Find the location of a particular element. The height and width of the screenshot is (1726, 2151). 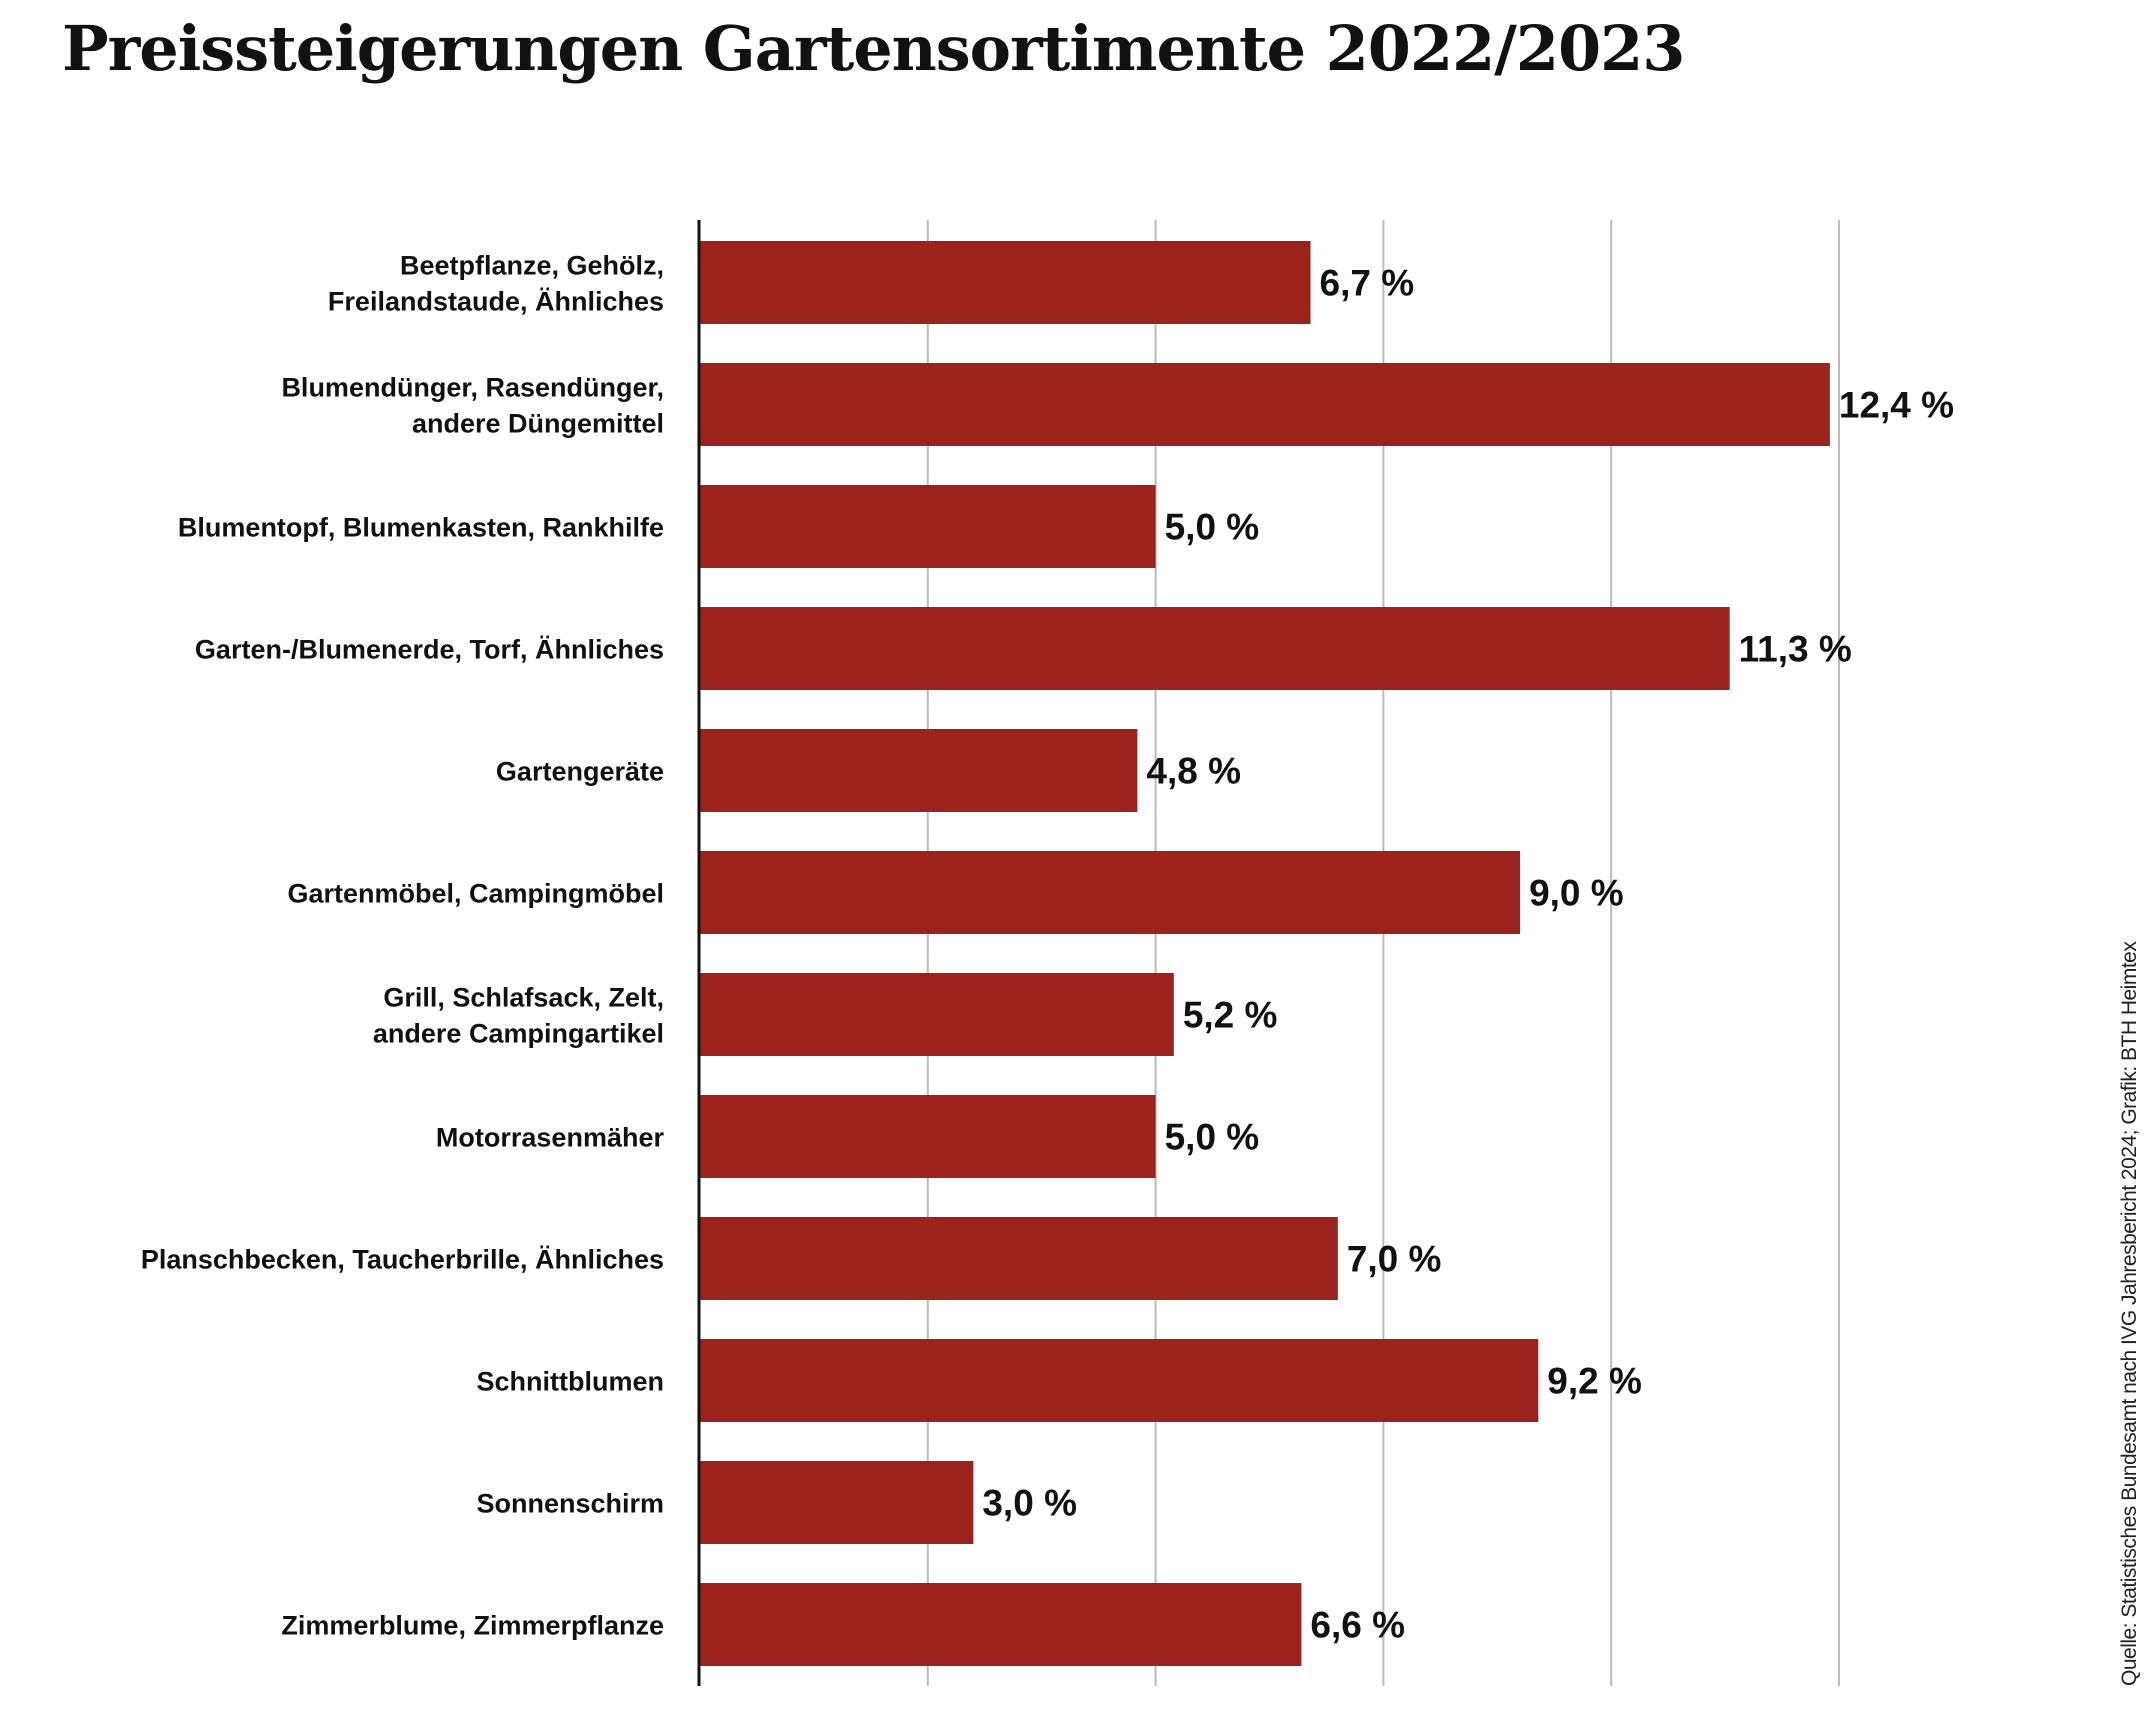

category-label: Sonnenschirm is located at coordinates (570, 1504).